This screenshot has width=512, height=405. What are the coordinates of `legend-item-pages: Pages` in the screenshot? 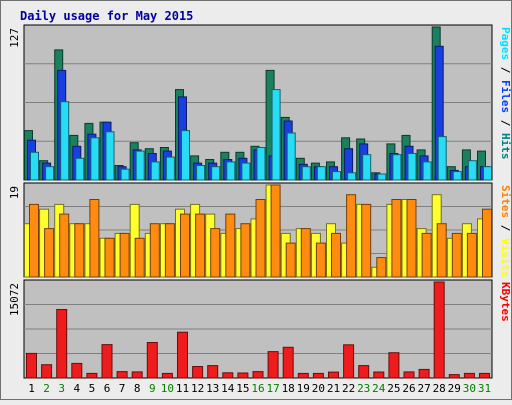 It's located at (505, 43).